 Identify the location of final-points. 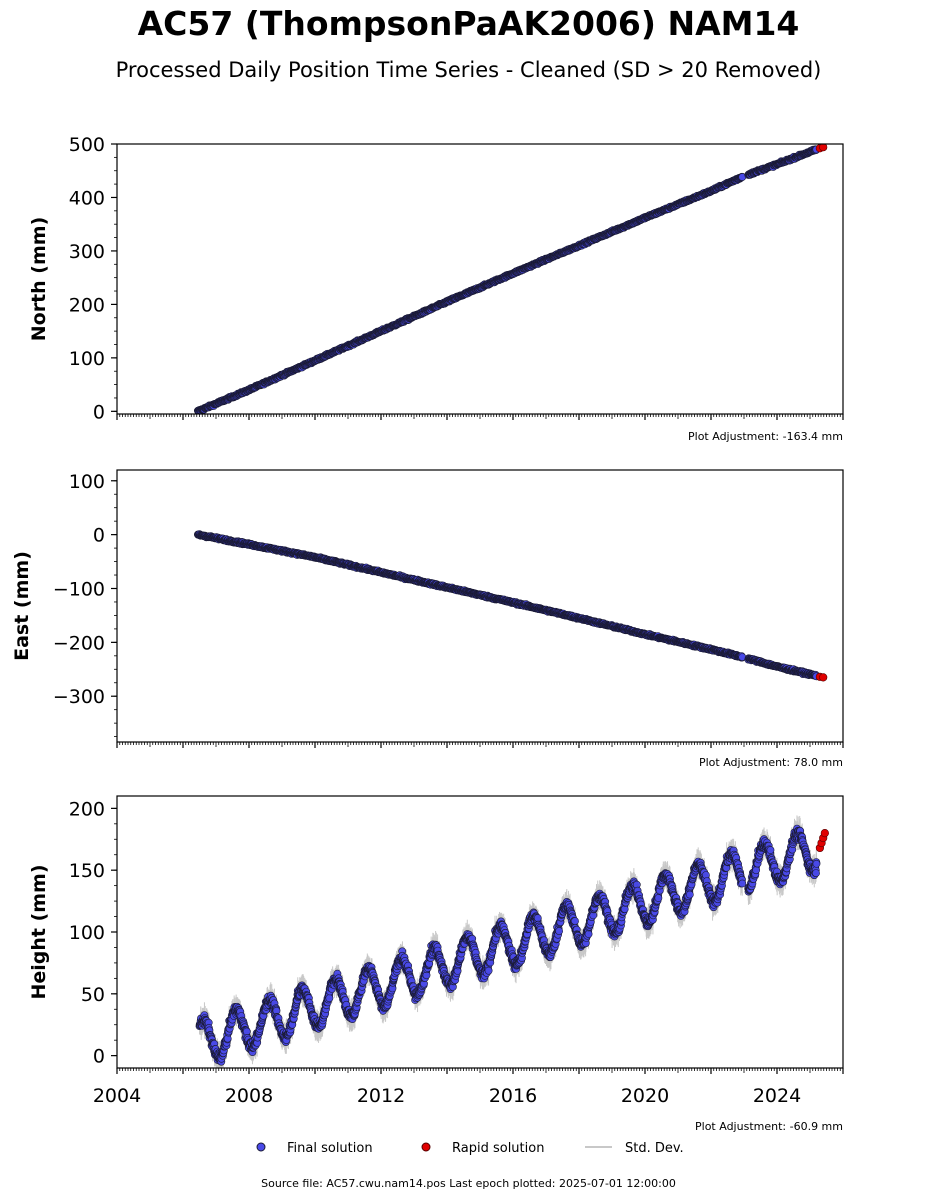
(507, 605).